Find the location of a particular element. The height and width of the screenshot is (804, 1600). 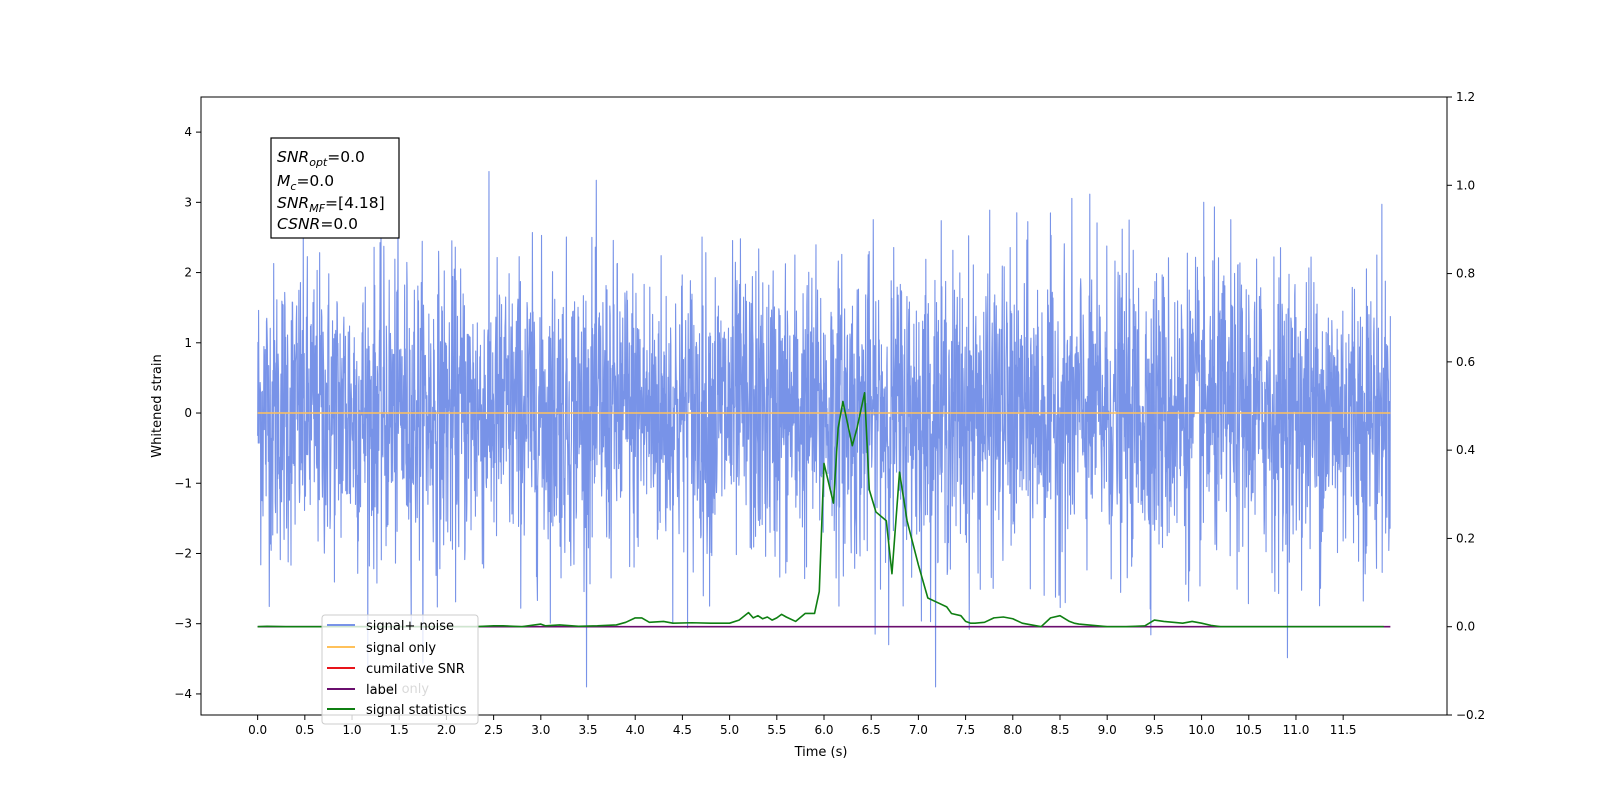

x-tick-label: 5.0 is located at coordinates (729, 730).